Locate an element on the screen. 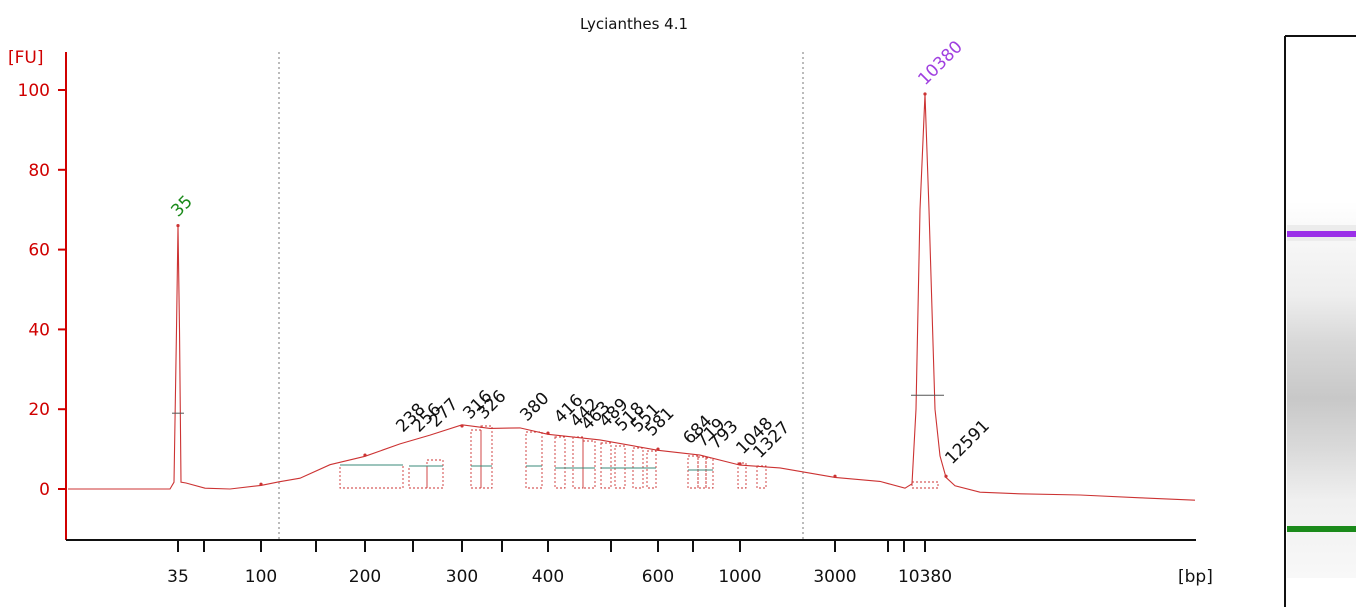  peak-label: 380 is located at coordinates (534, 406).